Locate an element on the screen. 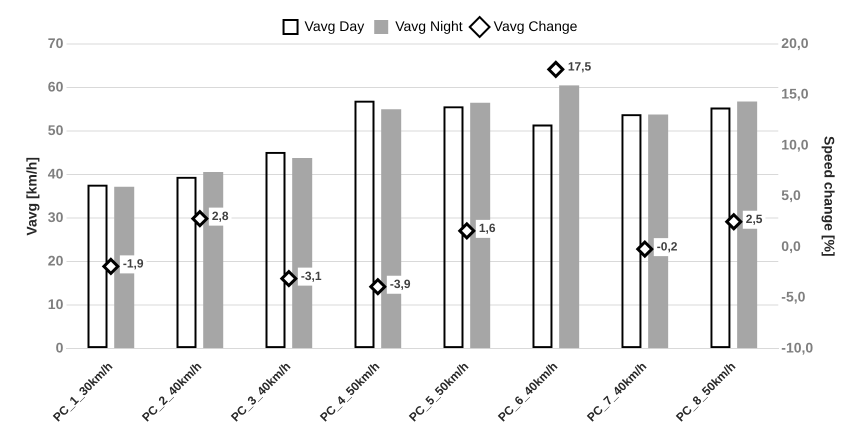 The width and height of the screenshot is (861, 438). legend-label: Vavg Night is located at coordinates (429, 26).